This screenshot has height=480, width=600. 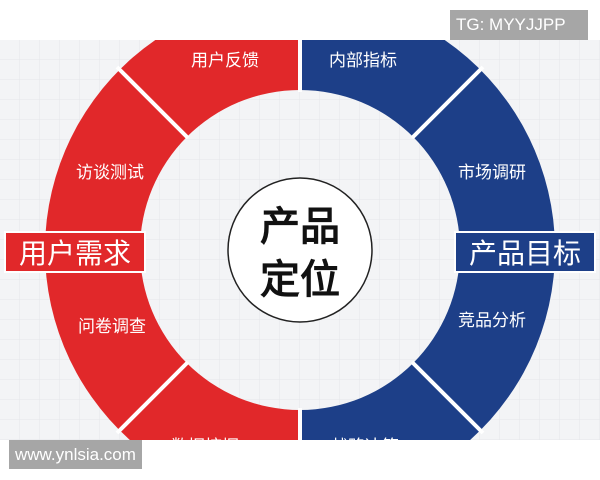 What do you see at coordinates (300, 227) in the screenshot?
I see `center-title-line1: 产品` at bounding box center [300, 227].